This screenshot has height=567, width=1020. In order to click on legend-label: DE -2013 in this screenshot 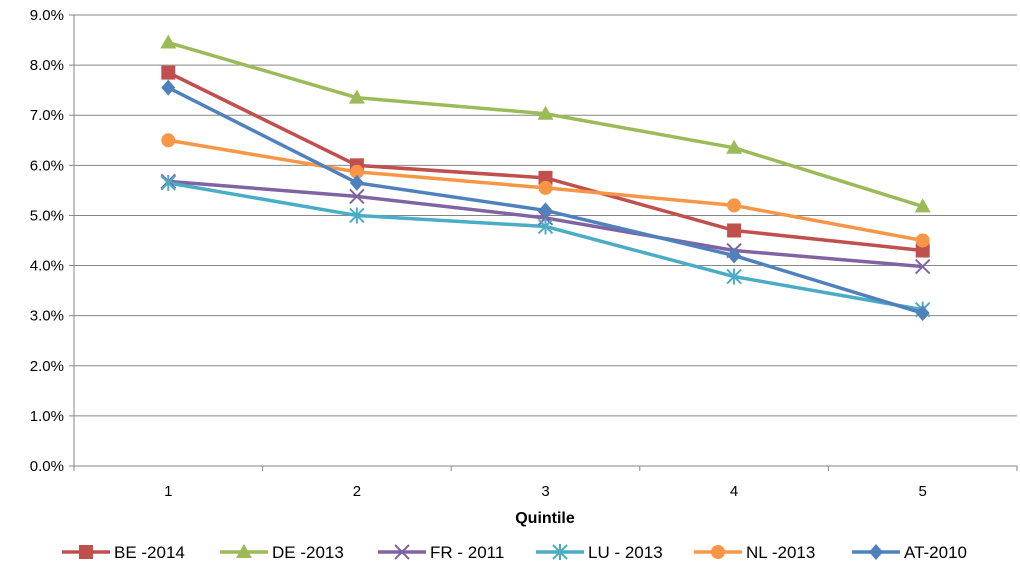, I will do `click(308, 552)`.